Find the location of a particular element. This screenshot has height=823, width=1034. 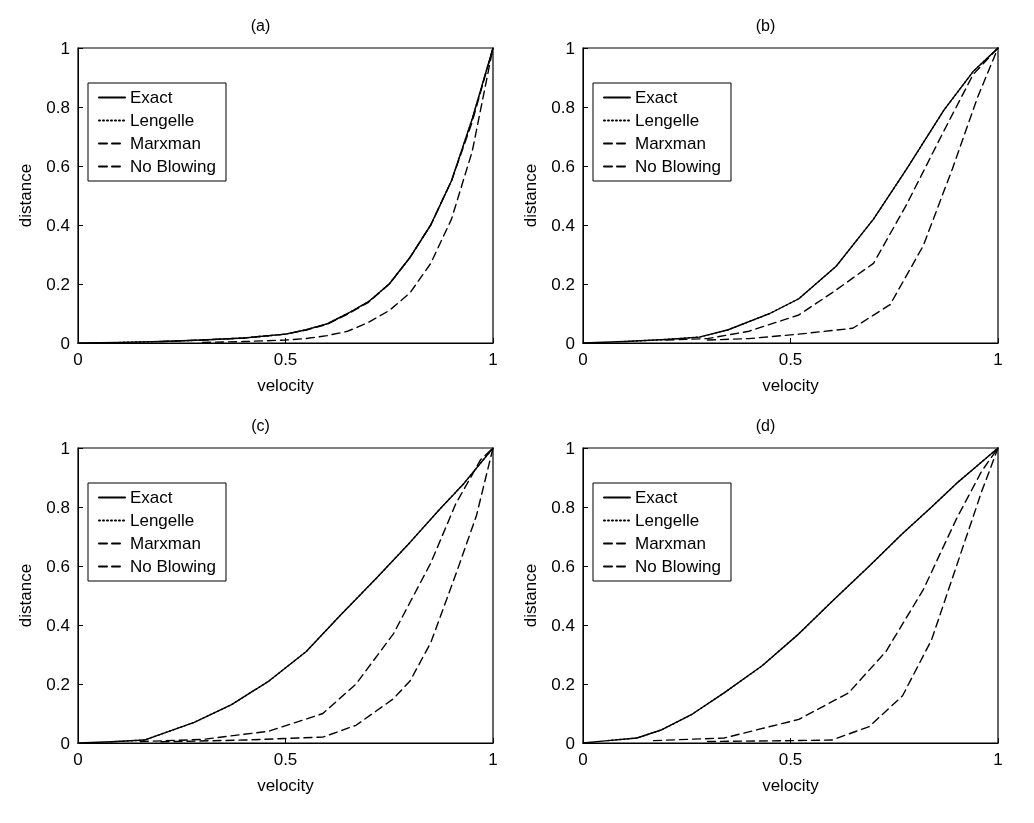

chart-title: (a) is located at coordinates (260, 25).